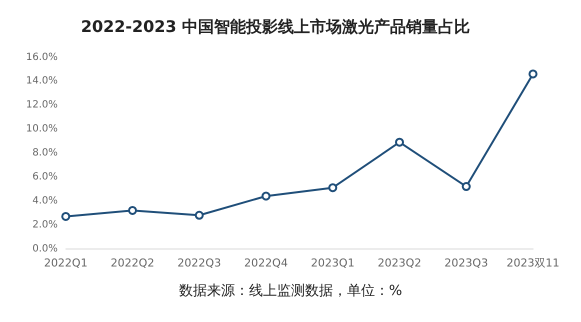 This screenshot has height=322, width=581. I want to click on y-tick-label: 4.0%, so click(45, 200).